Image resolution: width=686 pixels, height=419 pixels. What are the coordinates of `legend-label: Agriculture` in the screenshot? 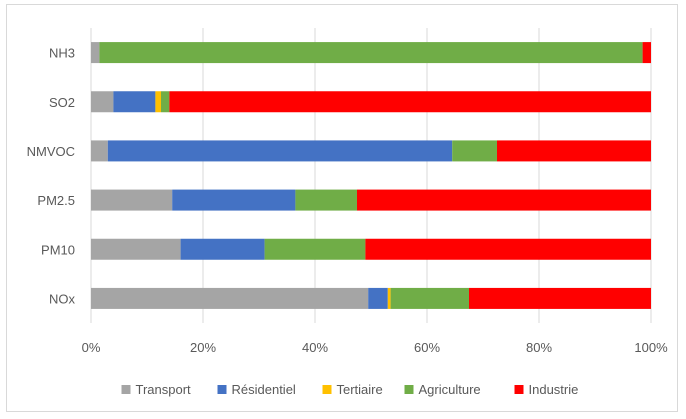 It's located at (450, 389).